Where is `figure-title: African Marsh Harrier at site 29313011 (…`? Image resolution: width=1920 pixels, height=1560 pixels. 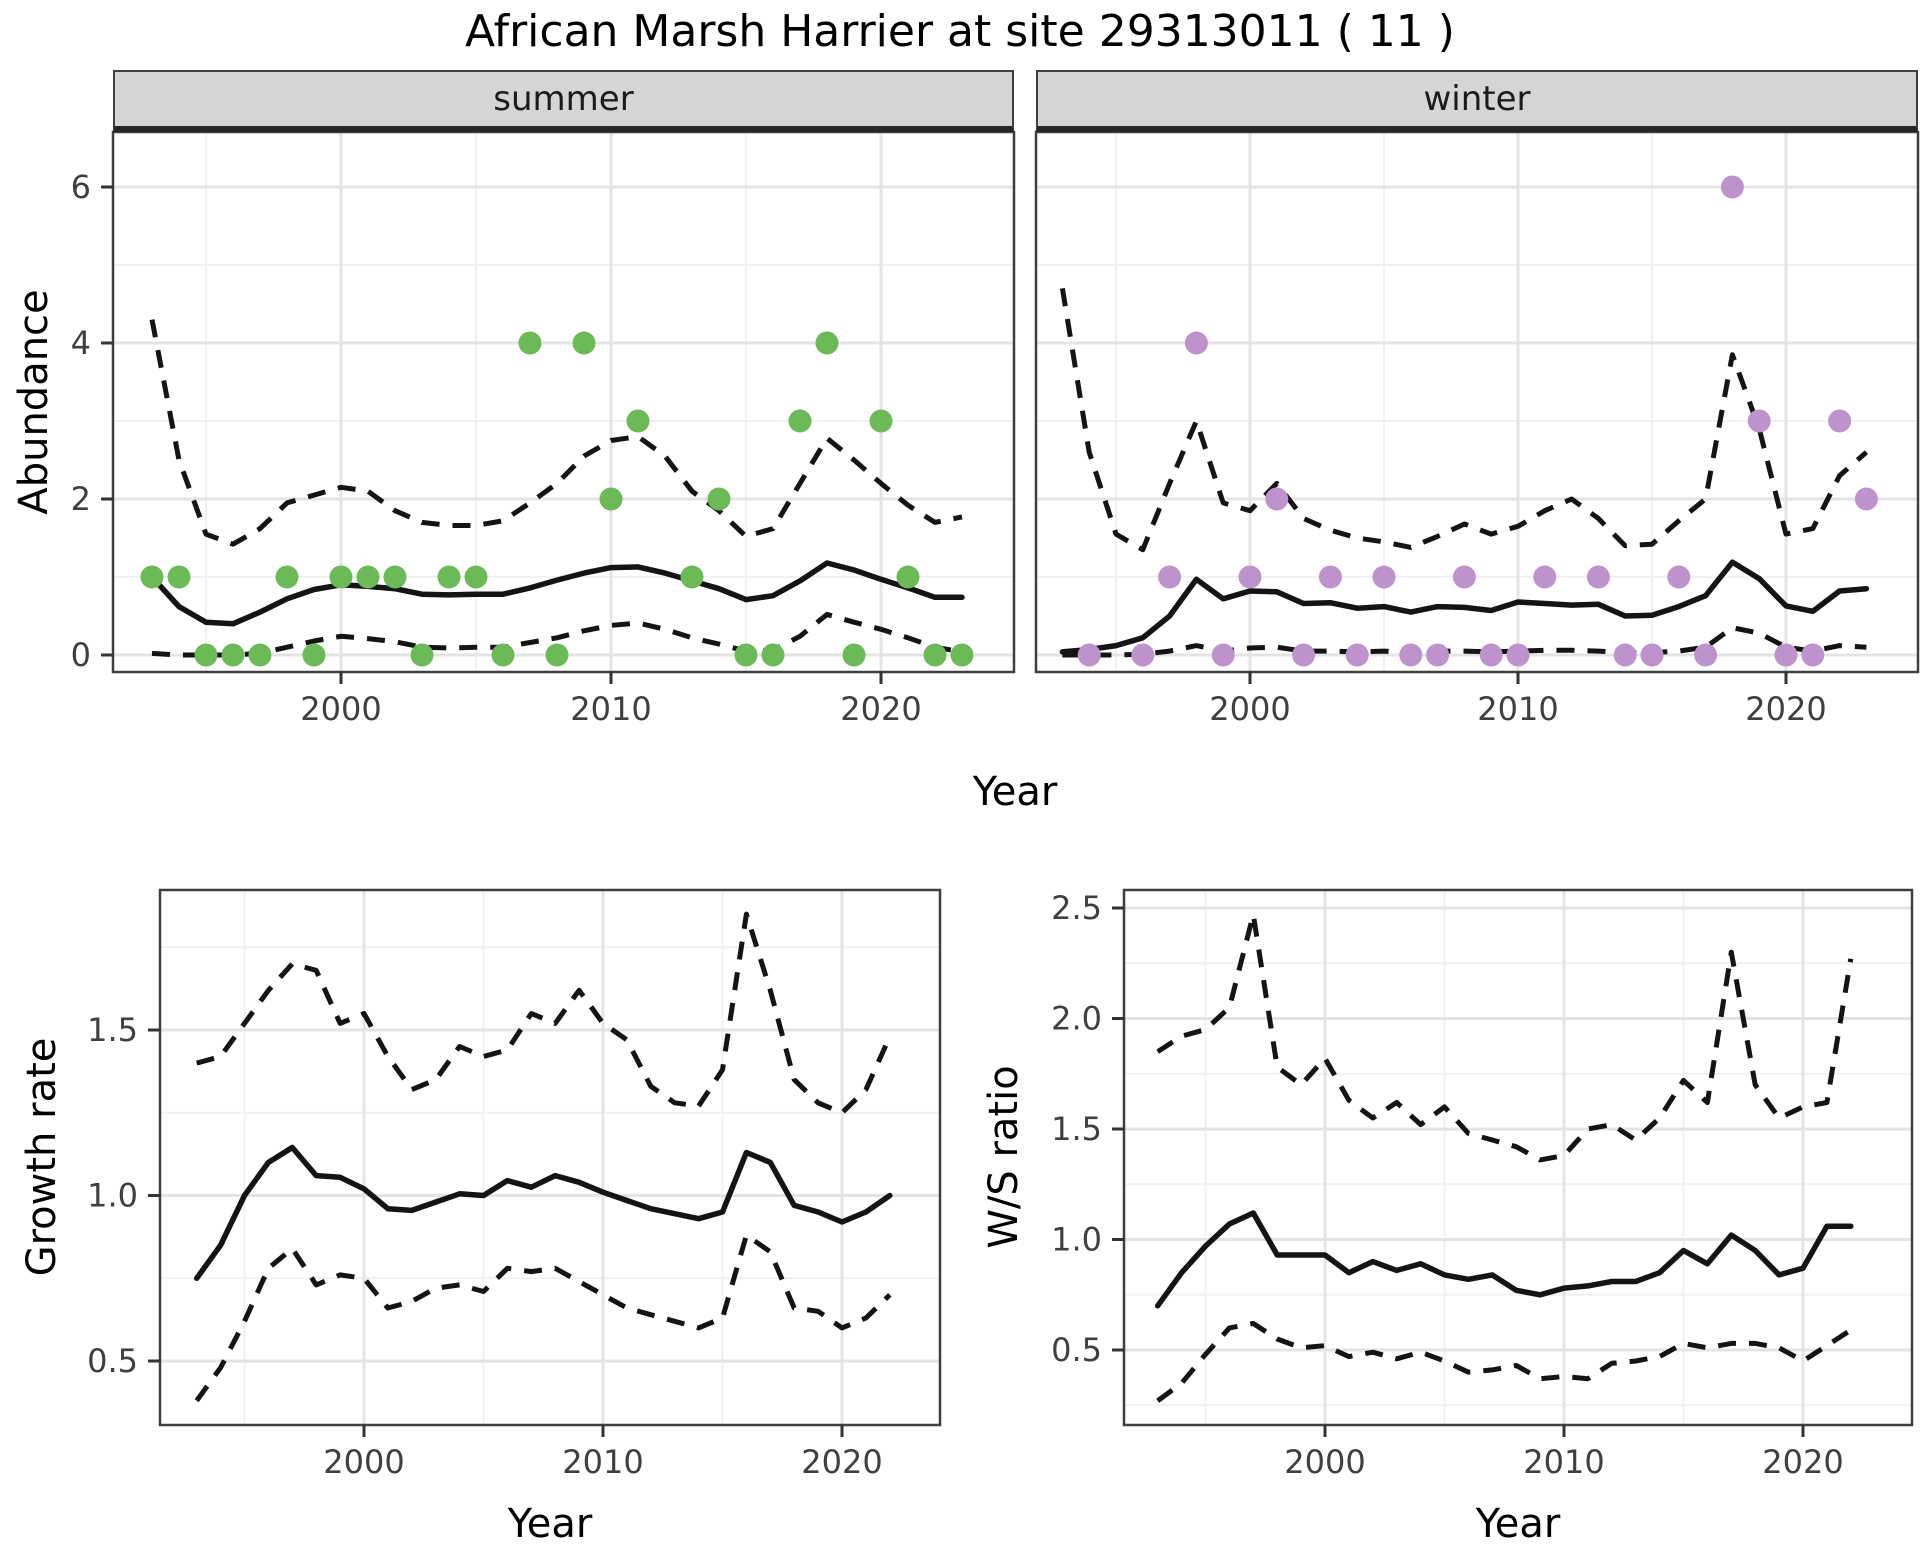 figure-title: African Marsh Harrier at site 29313011 (… is located at coordinates (960, 31).